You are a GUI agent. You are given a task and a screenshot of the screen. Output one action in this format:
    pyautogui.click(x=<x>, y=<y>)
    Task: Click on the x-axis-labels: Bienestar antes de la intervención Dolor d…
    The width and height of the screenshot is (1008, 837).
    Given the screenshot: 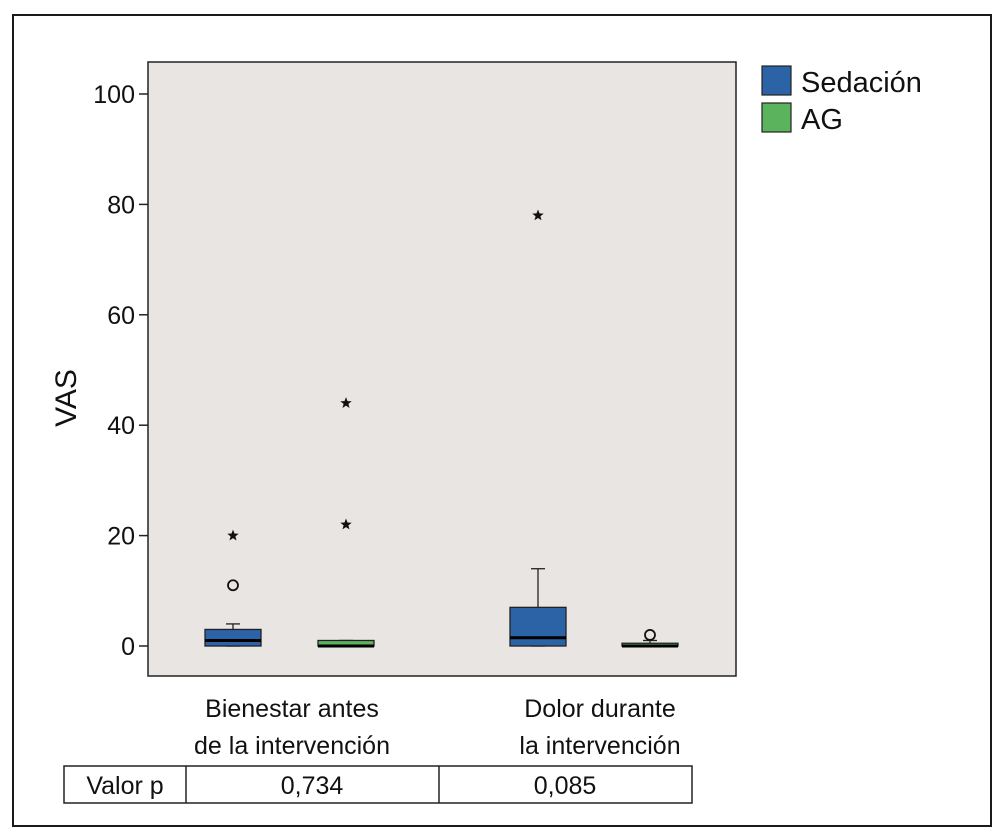 What is the action you would take?
    pyautogui.click(x=437, y=727)
    